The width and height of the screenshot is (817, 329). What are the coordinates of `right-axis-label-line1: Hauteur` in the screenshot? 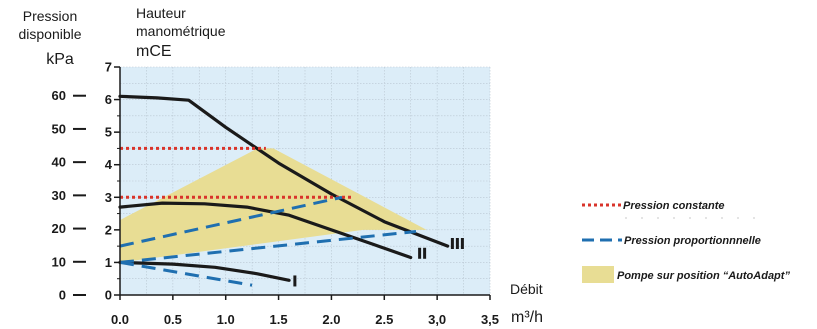 It's located at (161, 13).